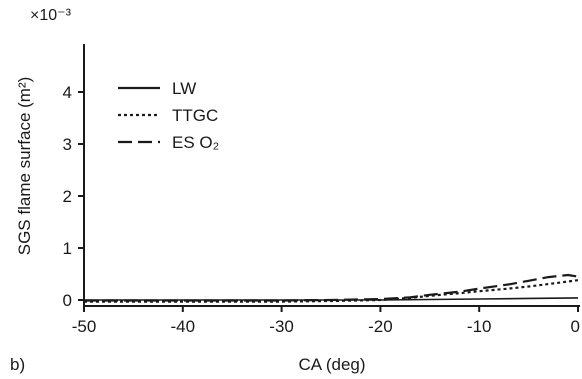  Describe the element at coordinates (67, 300) in the screenshot. I see `y-tick-label: 0` at that location.